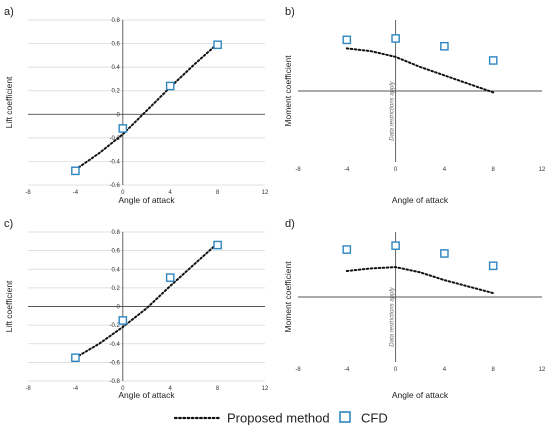  Describe the element at coordinates (290, 12) in the screenshot. I see `panel-label: b)` at that location.